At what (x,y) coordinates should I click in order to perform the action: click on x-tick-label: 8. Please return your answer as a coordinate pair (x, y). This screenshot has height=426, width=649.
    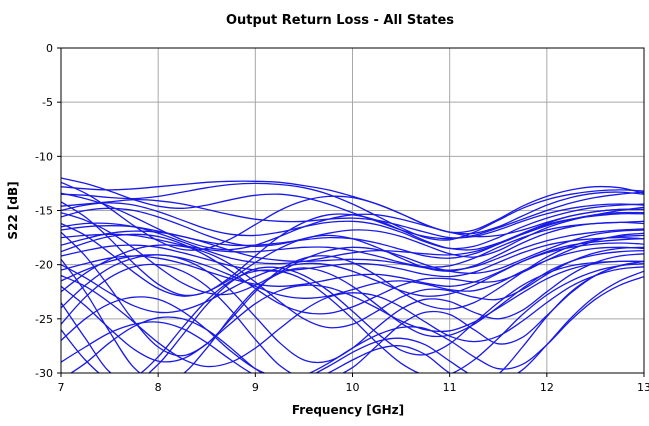
    Looking at the image, I should click on (158, 387).